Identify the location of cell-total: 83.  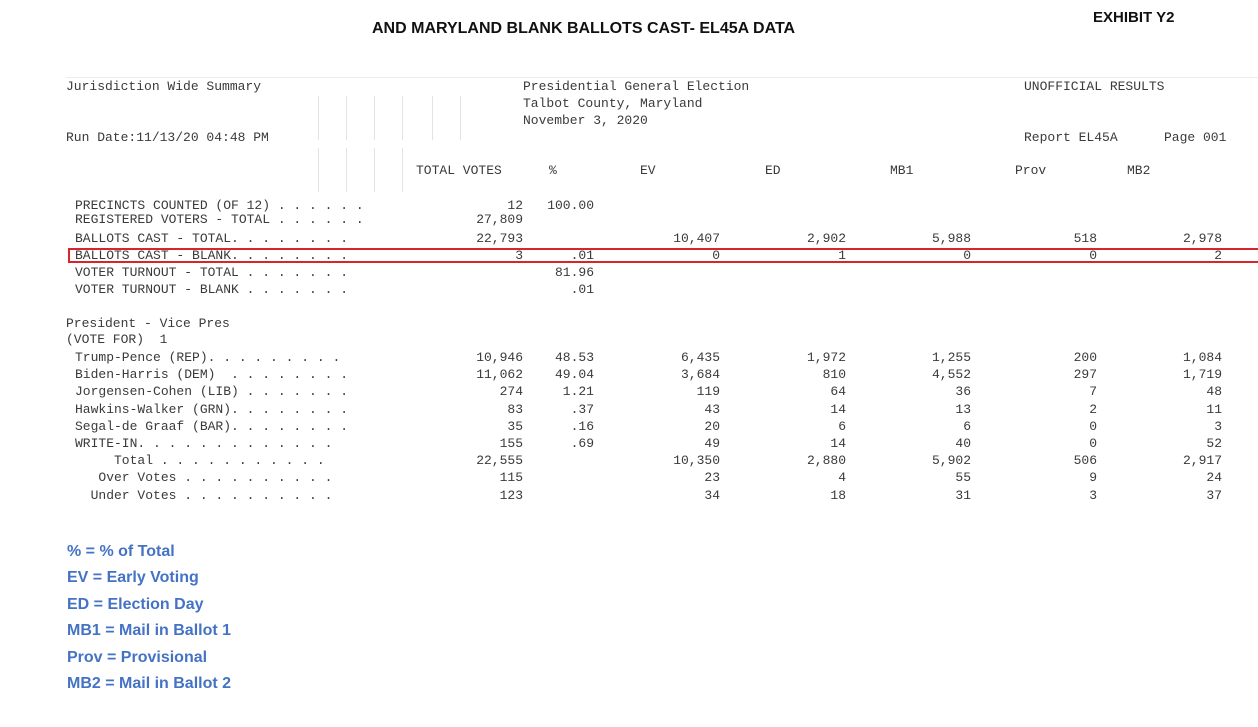
(515, 409).